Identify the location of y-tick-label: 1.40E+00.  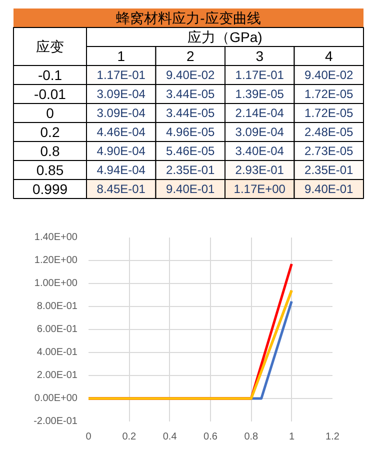
(56, 237).